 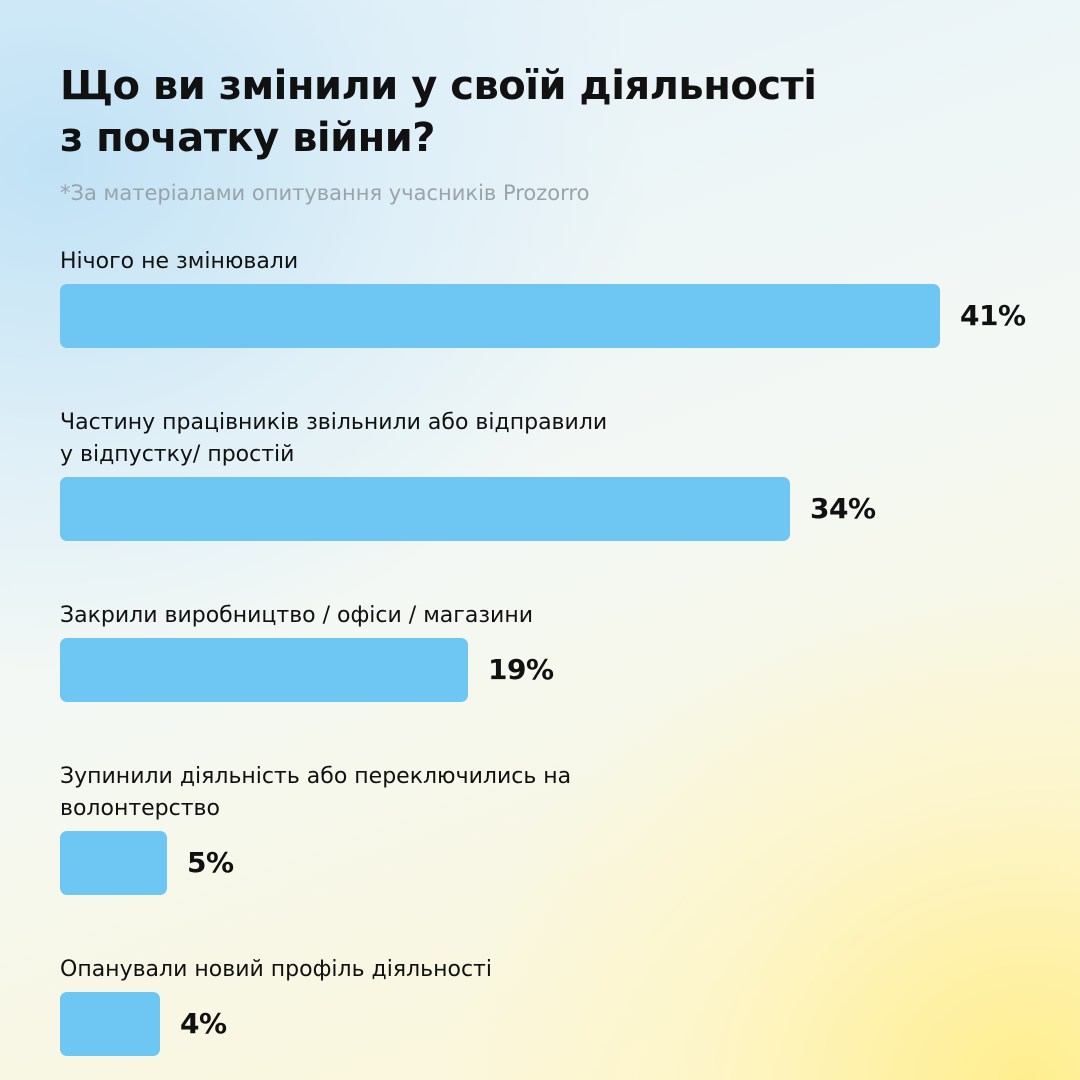 What do you see at coordinates (400, 262) in the screenshot?
I see `category-label: Нічого не змінювали` at bounding box center [400, 262].